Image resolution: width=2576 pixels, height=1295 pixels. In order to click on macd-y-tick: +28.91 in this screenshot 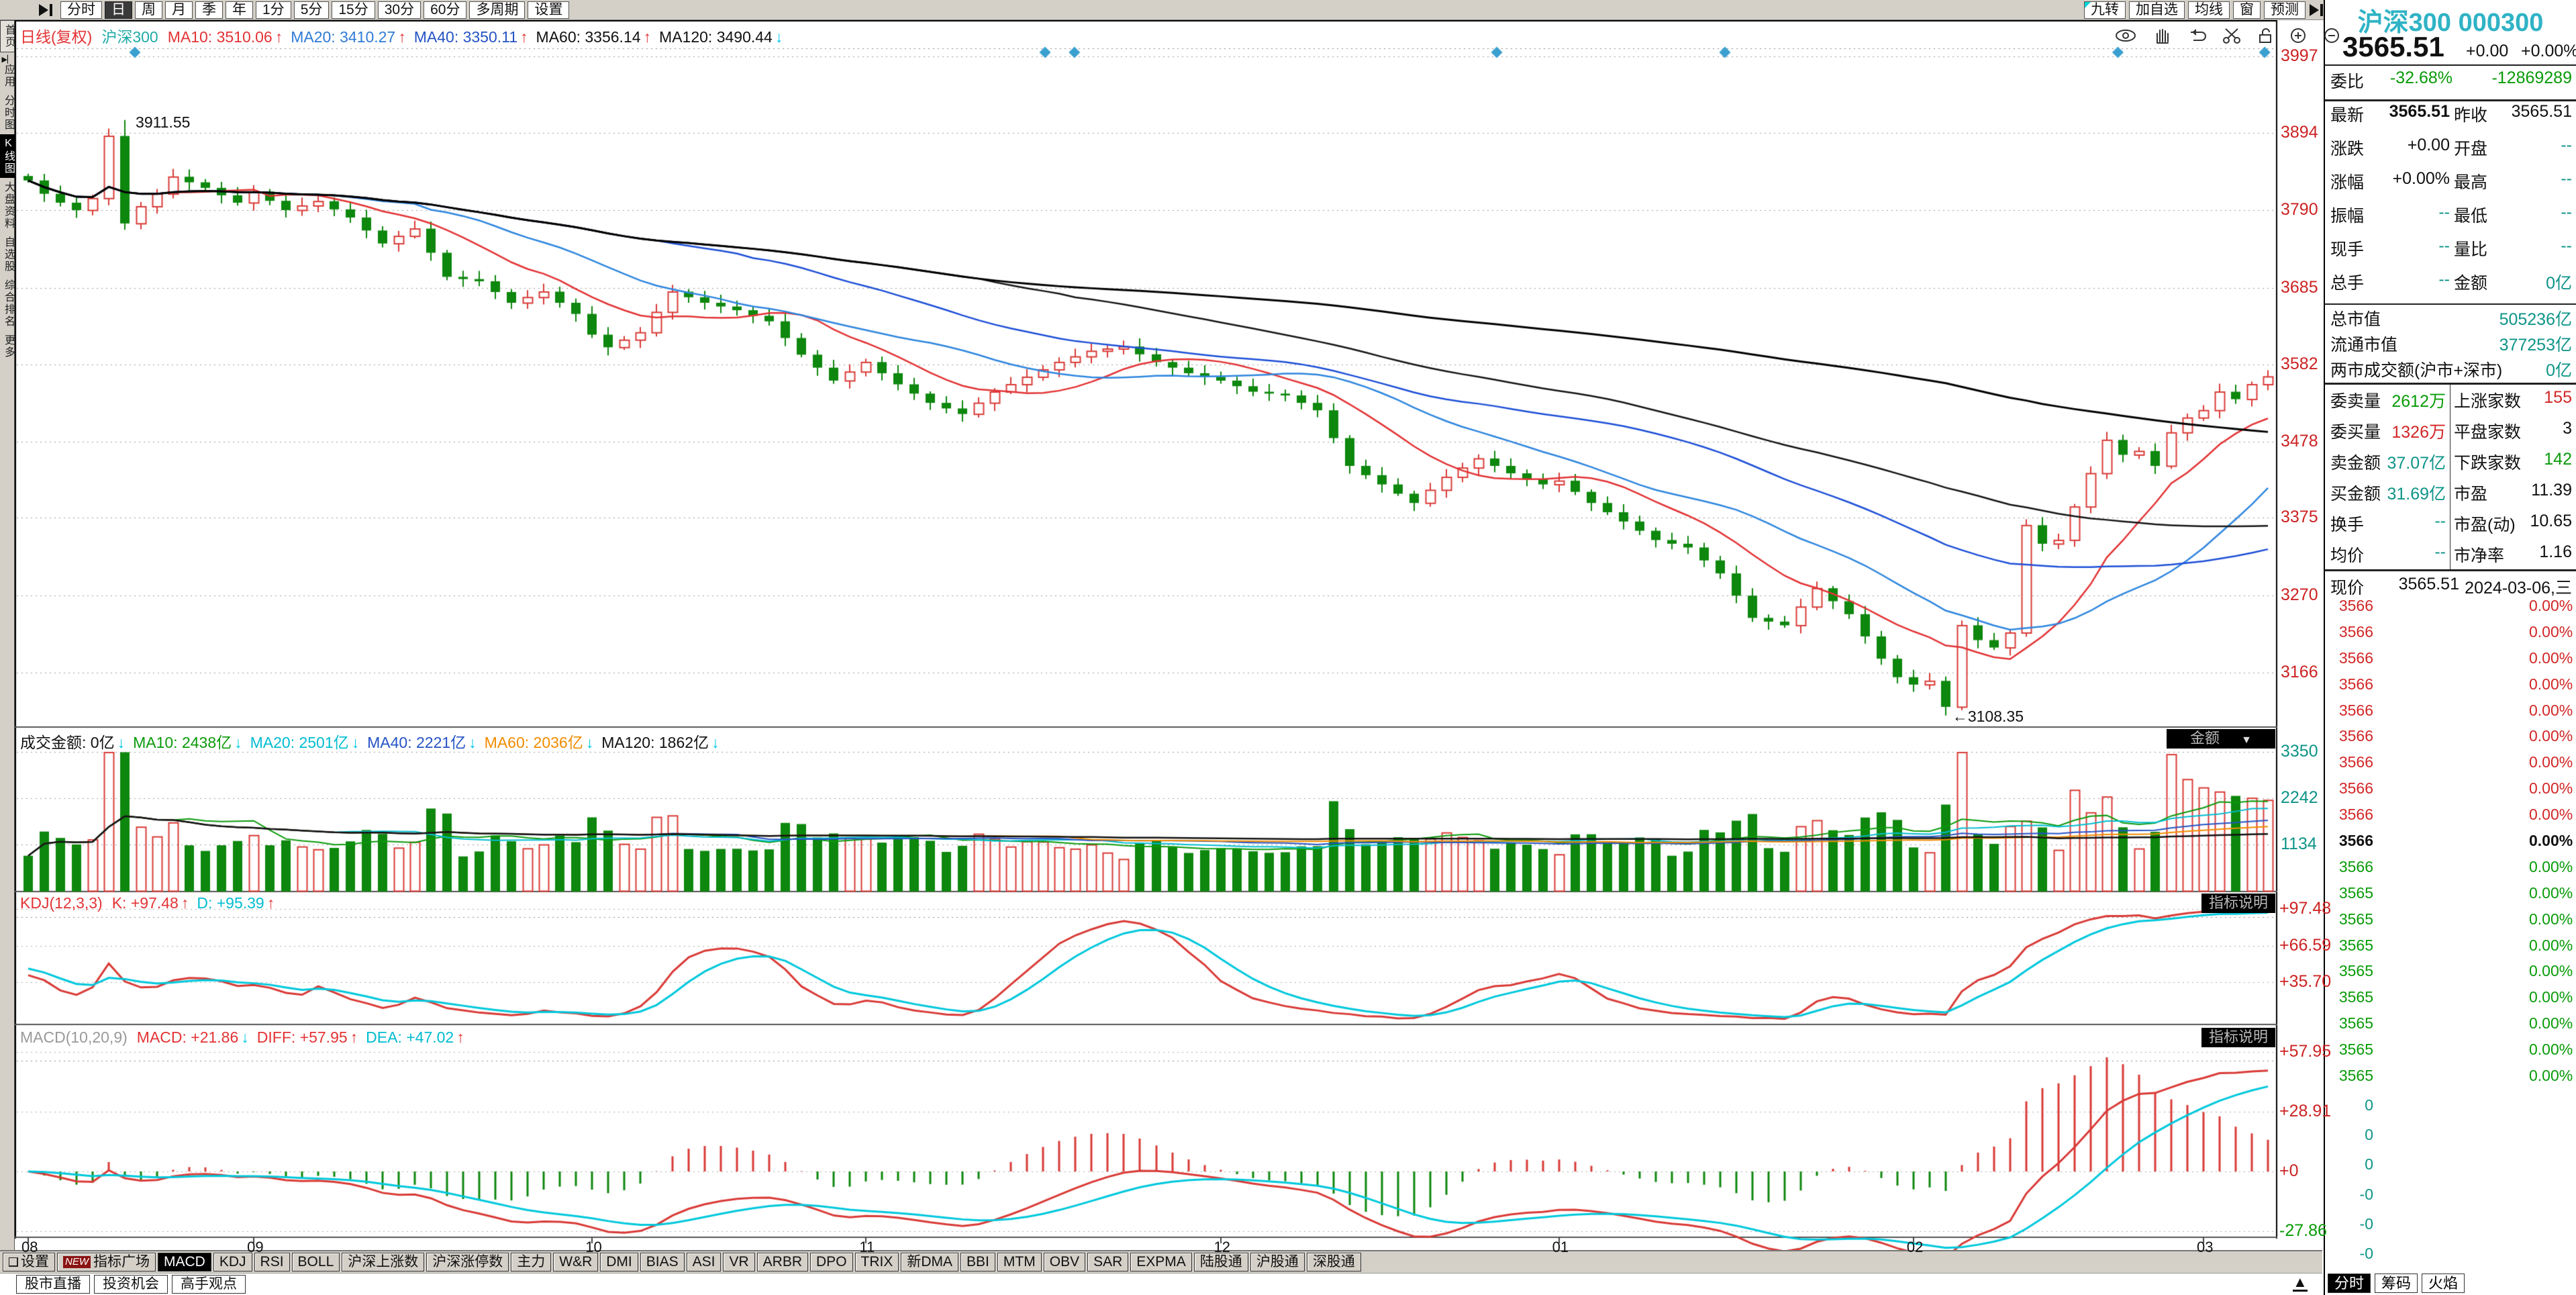, I will do `click(2305, 1111)`.